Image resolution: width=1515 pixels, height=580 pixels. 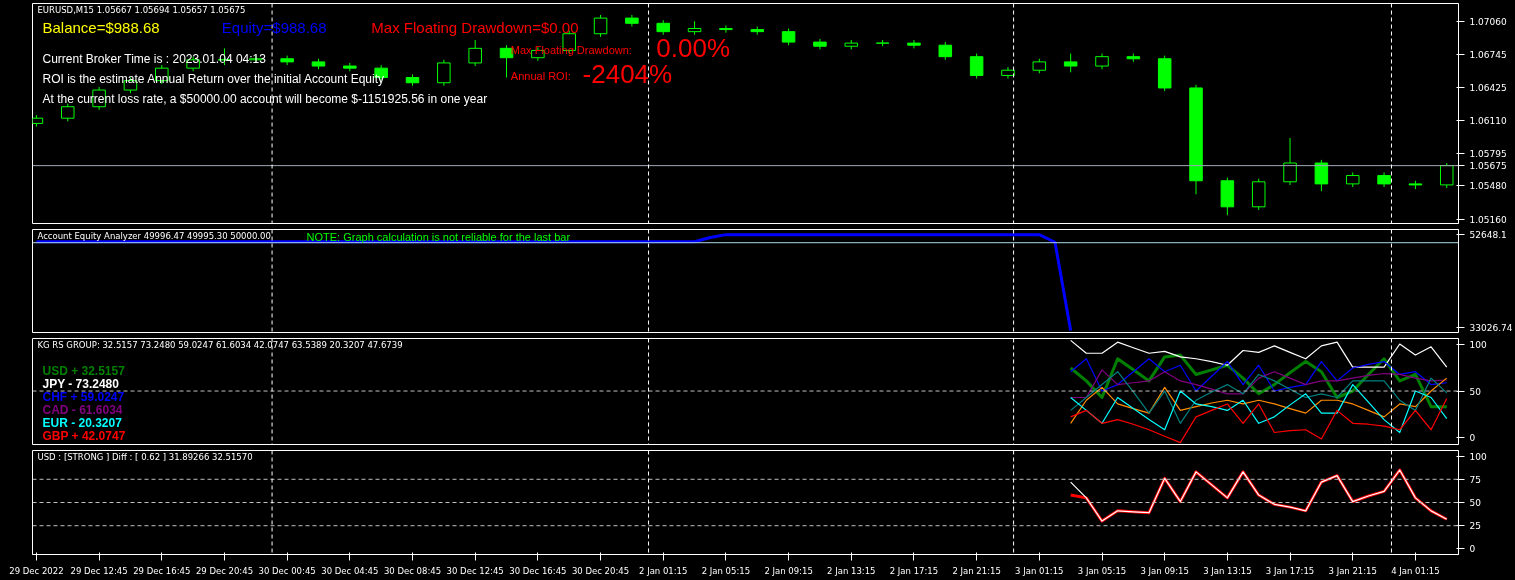 What do you see at coordinates (1488, 166) in the screenshot?
I see `ref-line-label: 1.05675` at bounding box center [1488, 166].